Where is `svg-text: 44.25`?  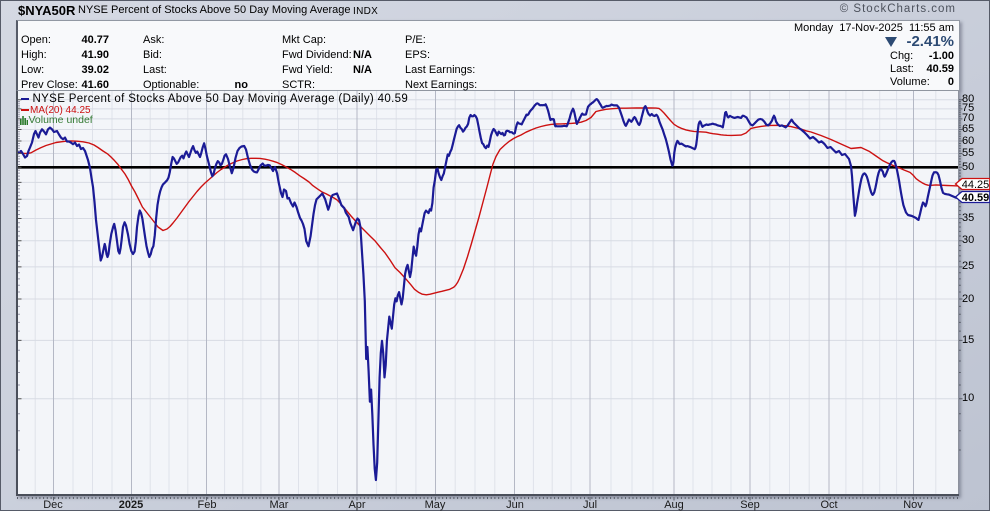
svg-text: 44.25 is located at coordinates (976, 185).